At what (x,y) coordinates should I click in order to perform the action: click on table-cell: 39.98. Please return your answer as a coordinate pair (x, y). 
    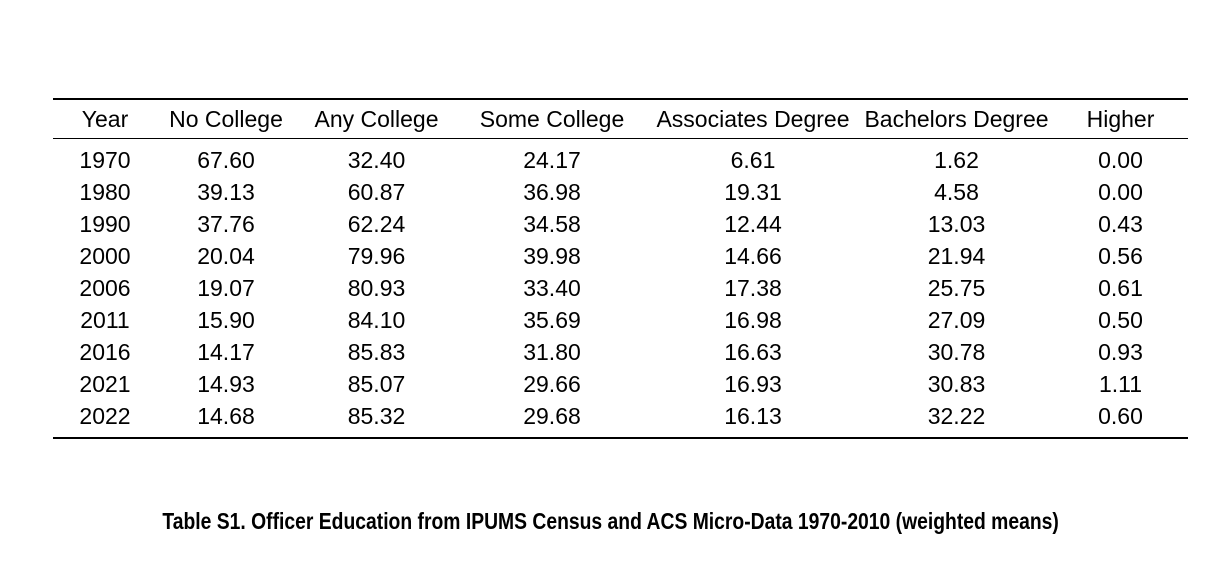
    Looking at the image, I should click on (552, 256).